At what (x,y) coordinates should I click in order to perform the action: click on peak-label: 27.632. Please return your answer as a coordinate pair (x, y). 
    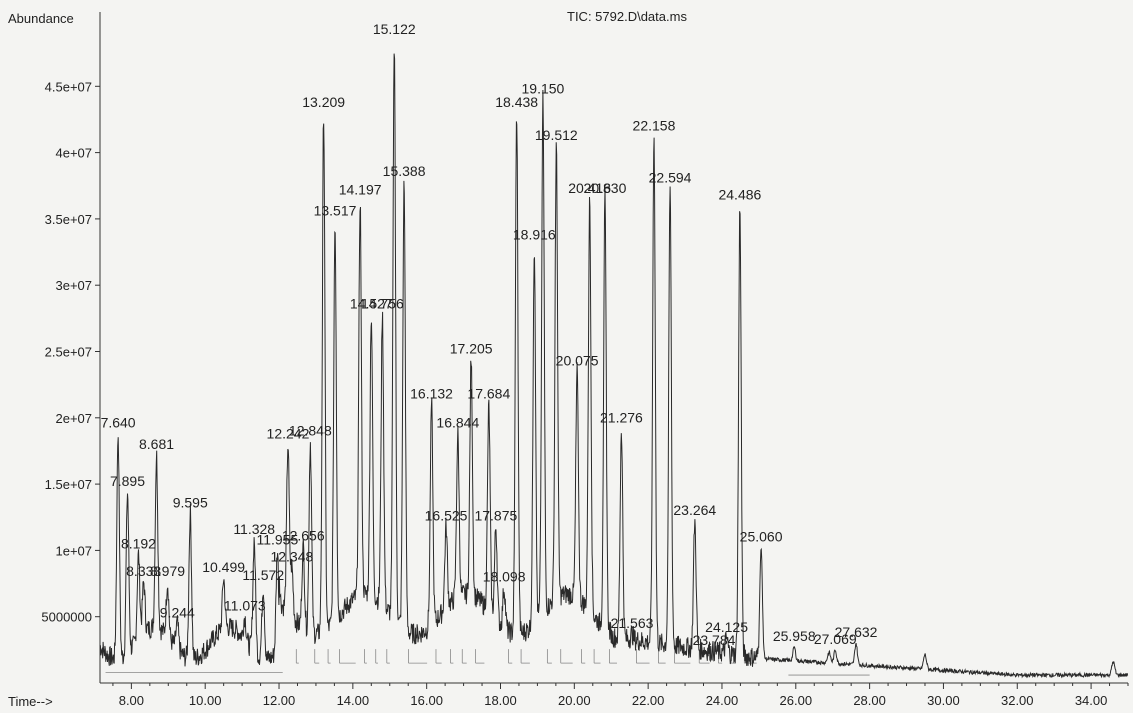
    Looking at the image, I should click on (856, 632).